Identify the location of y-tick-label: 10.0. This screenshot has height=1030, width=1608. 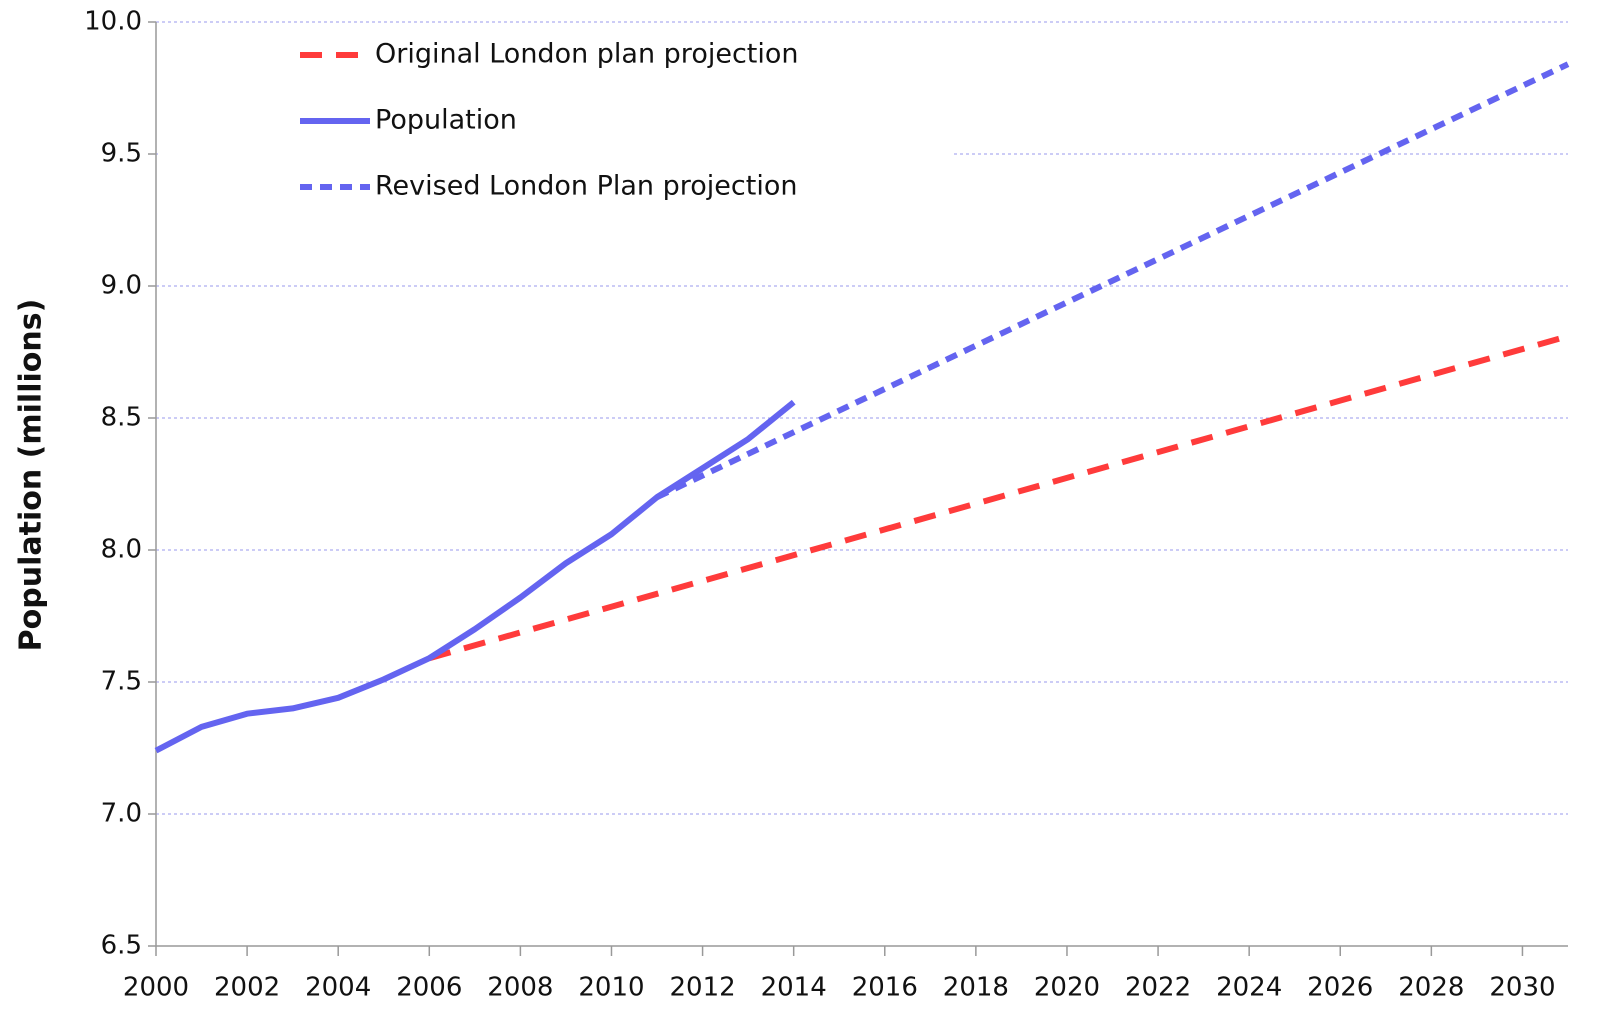
(113, 22).